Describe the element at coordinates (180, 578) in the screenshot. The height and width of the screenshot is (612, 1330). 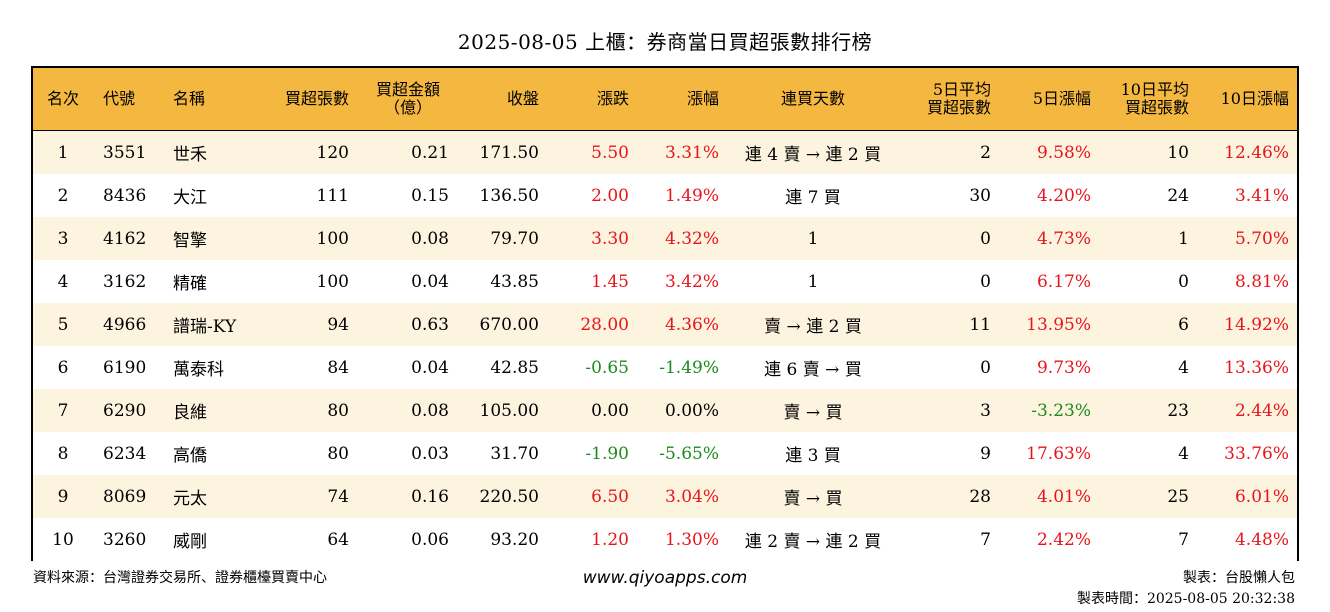
I see `data-source: 資料來源：台灣證券交易所、證券櫃檯買賣中心` at that location.